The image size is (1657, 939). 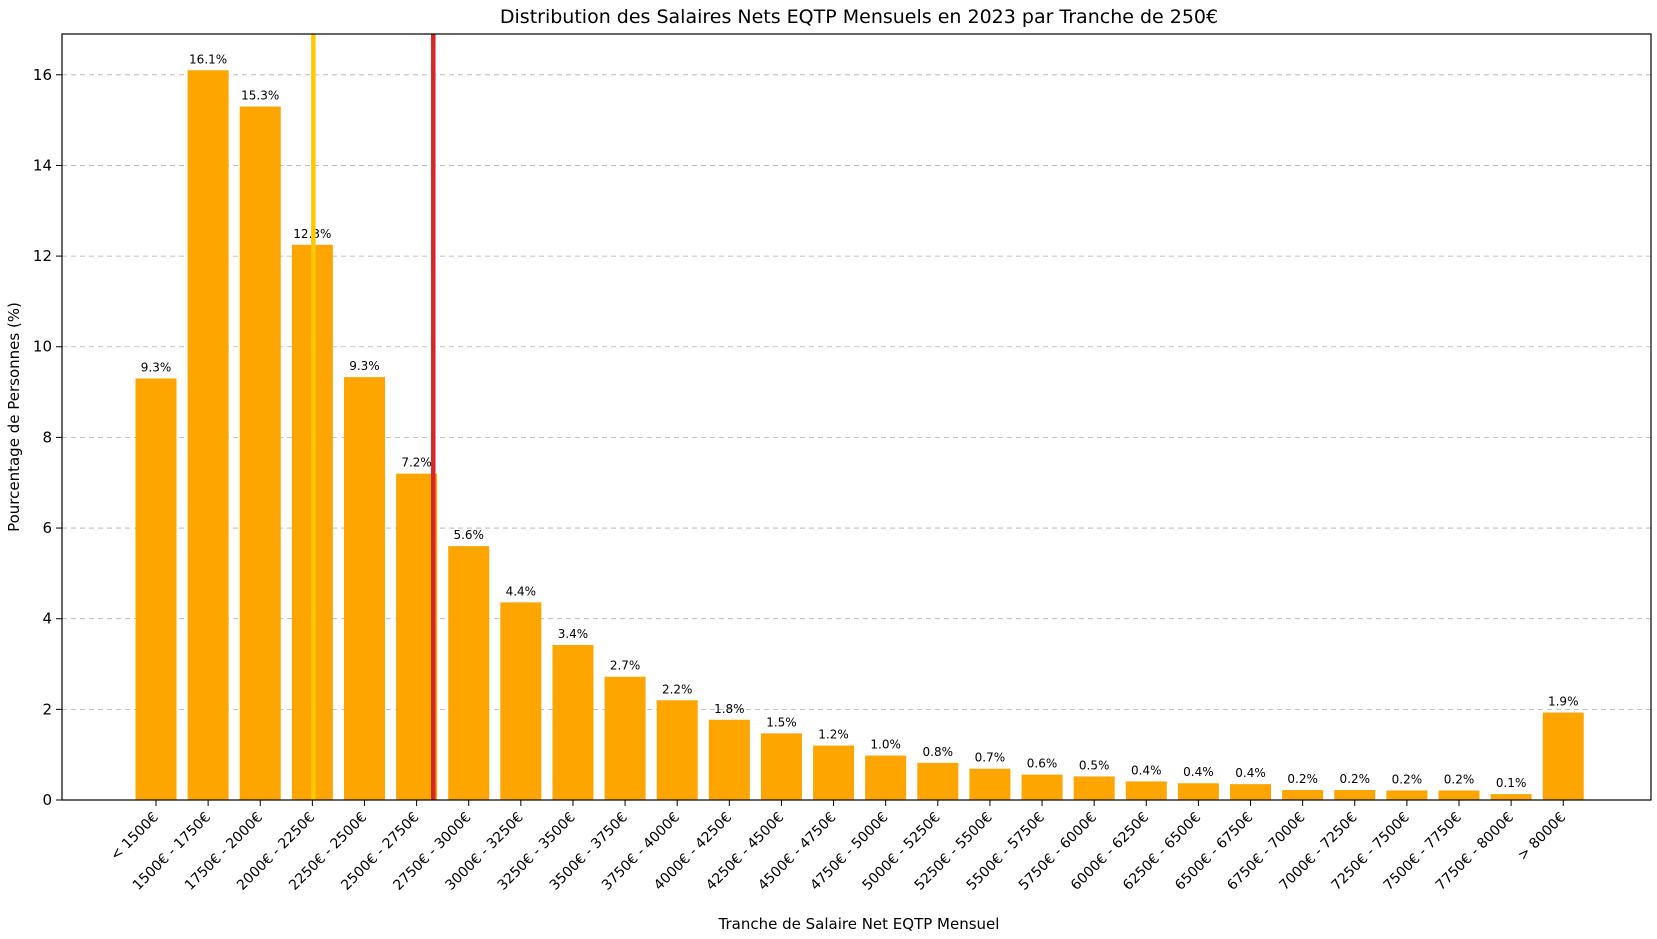 What do you see at coordinates (47, 619) in the screenshot?
I see `y-tick-label: 4` at bounding box center [47, 619].